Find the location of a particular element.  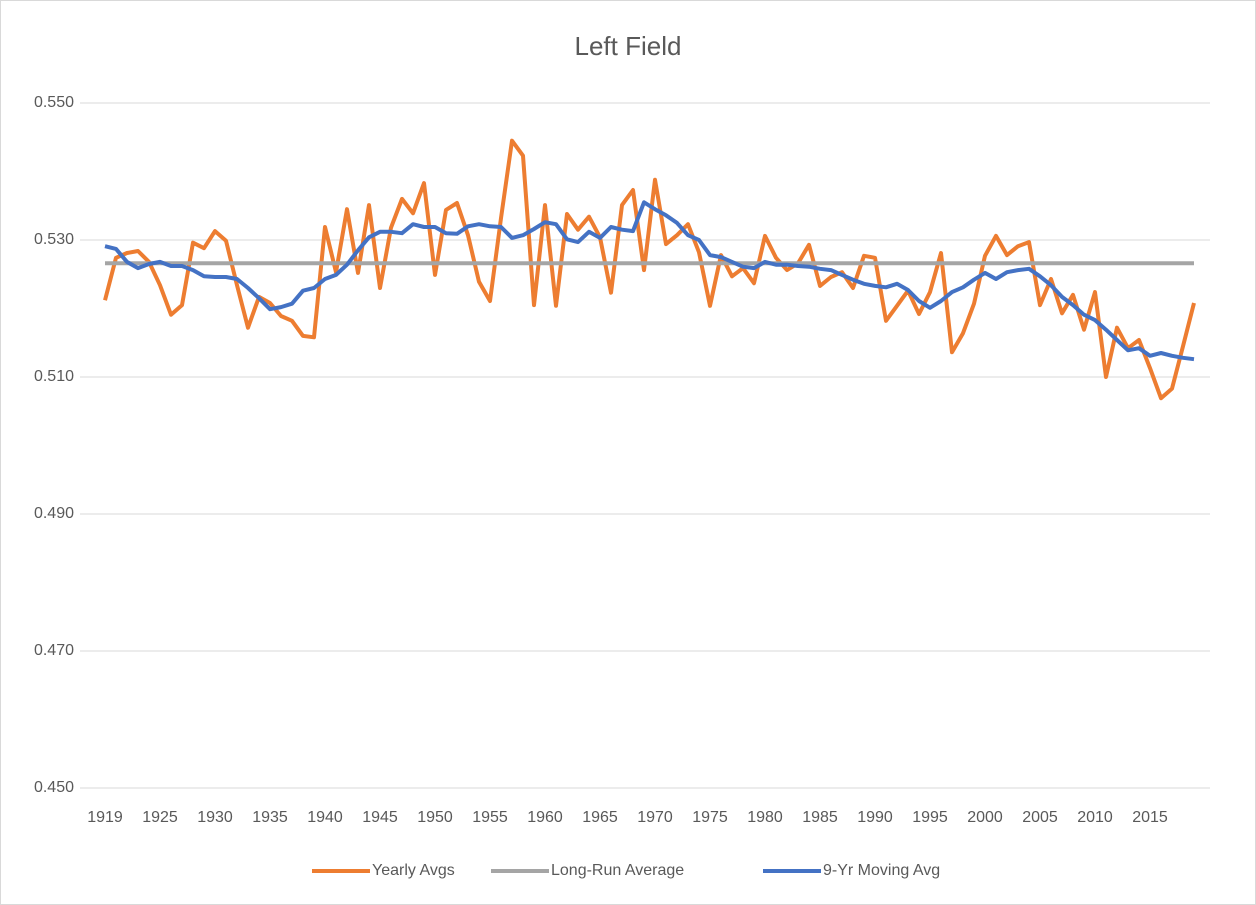

x-tick-label: 1995 is located at coordinates (930, 817).